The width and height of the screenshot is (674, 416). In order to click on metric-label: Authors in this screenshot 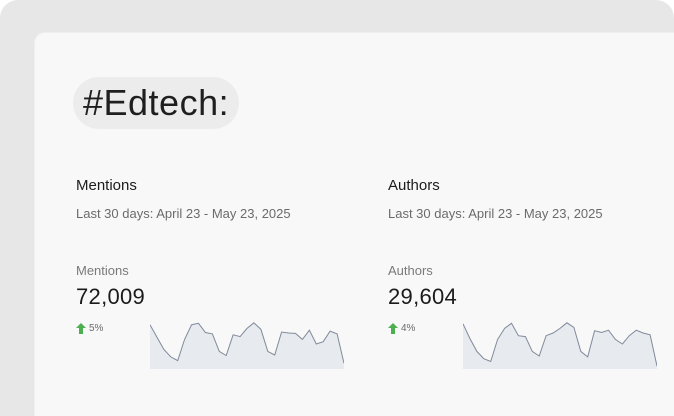, I will do `click(410, 270)`.